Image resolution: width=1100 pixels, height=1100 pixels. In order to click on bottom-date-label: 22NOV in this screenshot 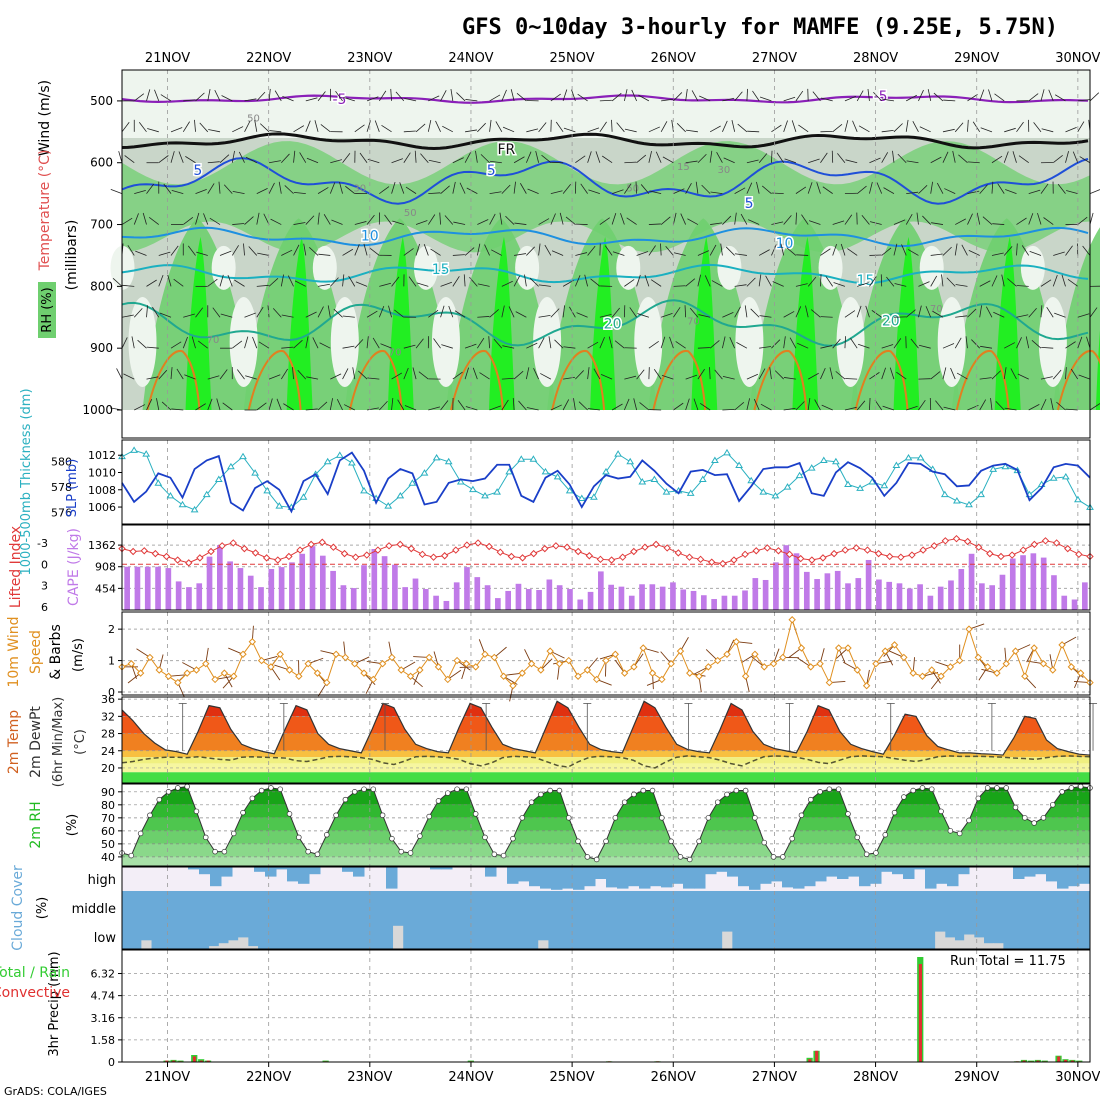, I will do `click(268, 1077)`.